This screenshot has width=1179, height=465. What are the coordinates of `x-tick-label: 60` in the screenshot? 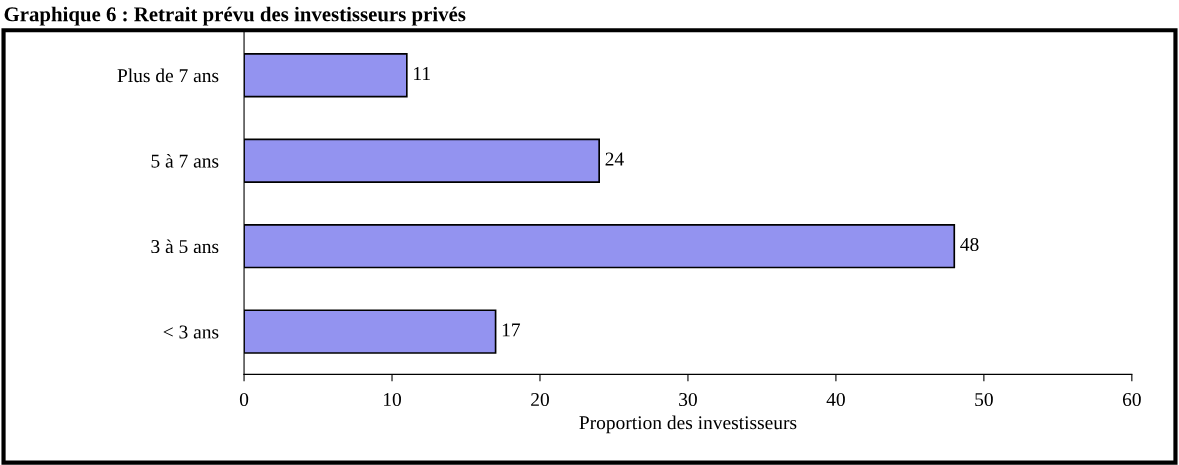 It's located at (1131, 399).